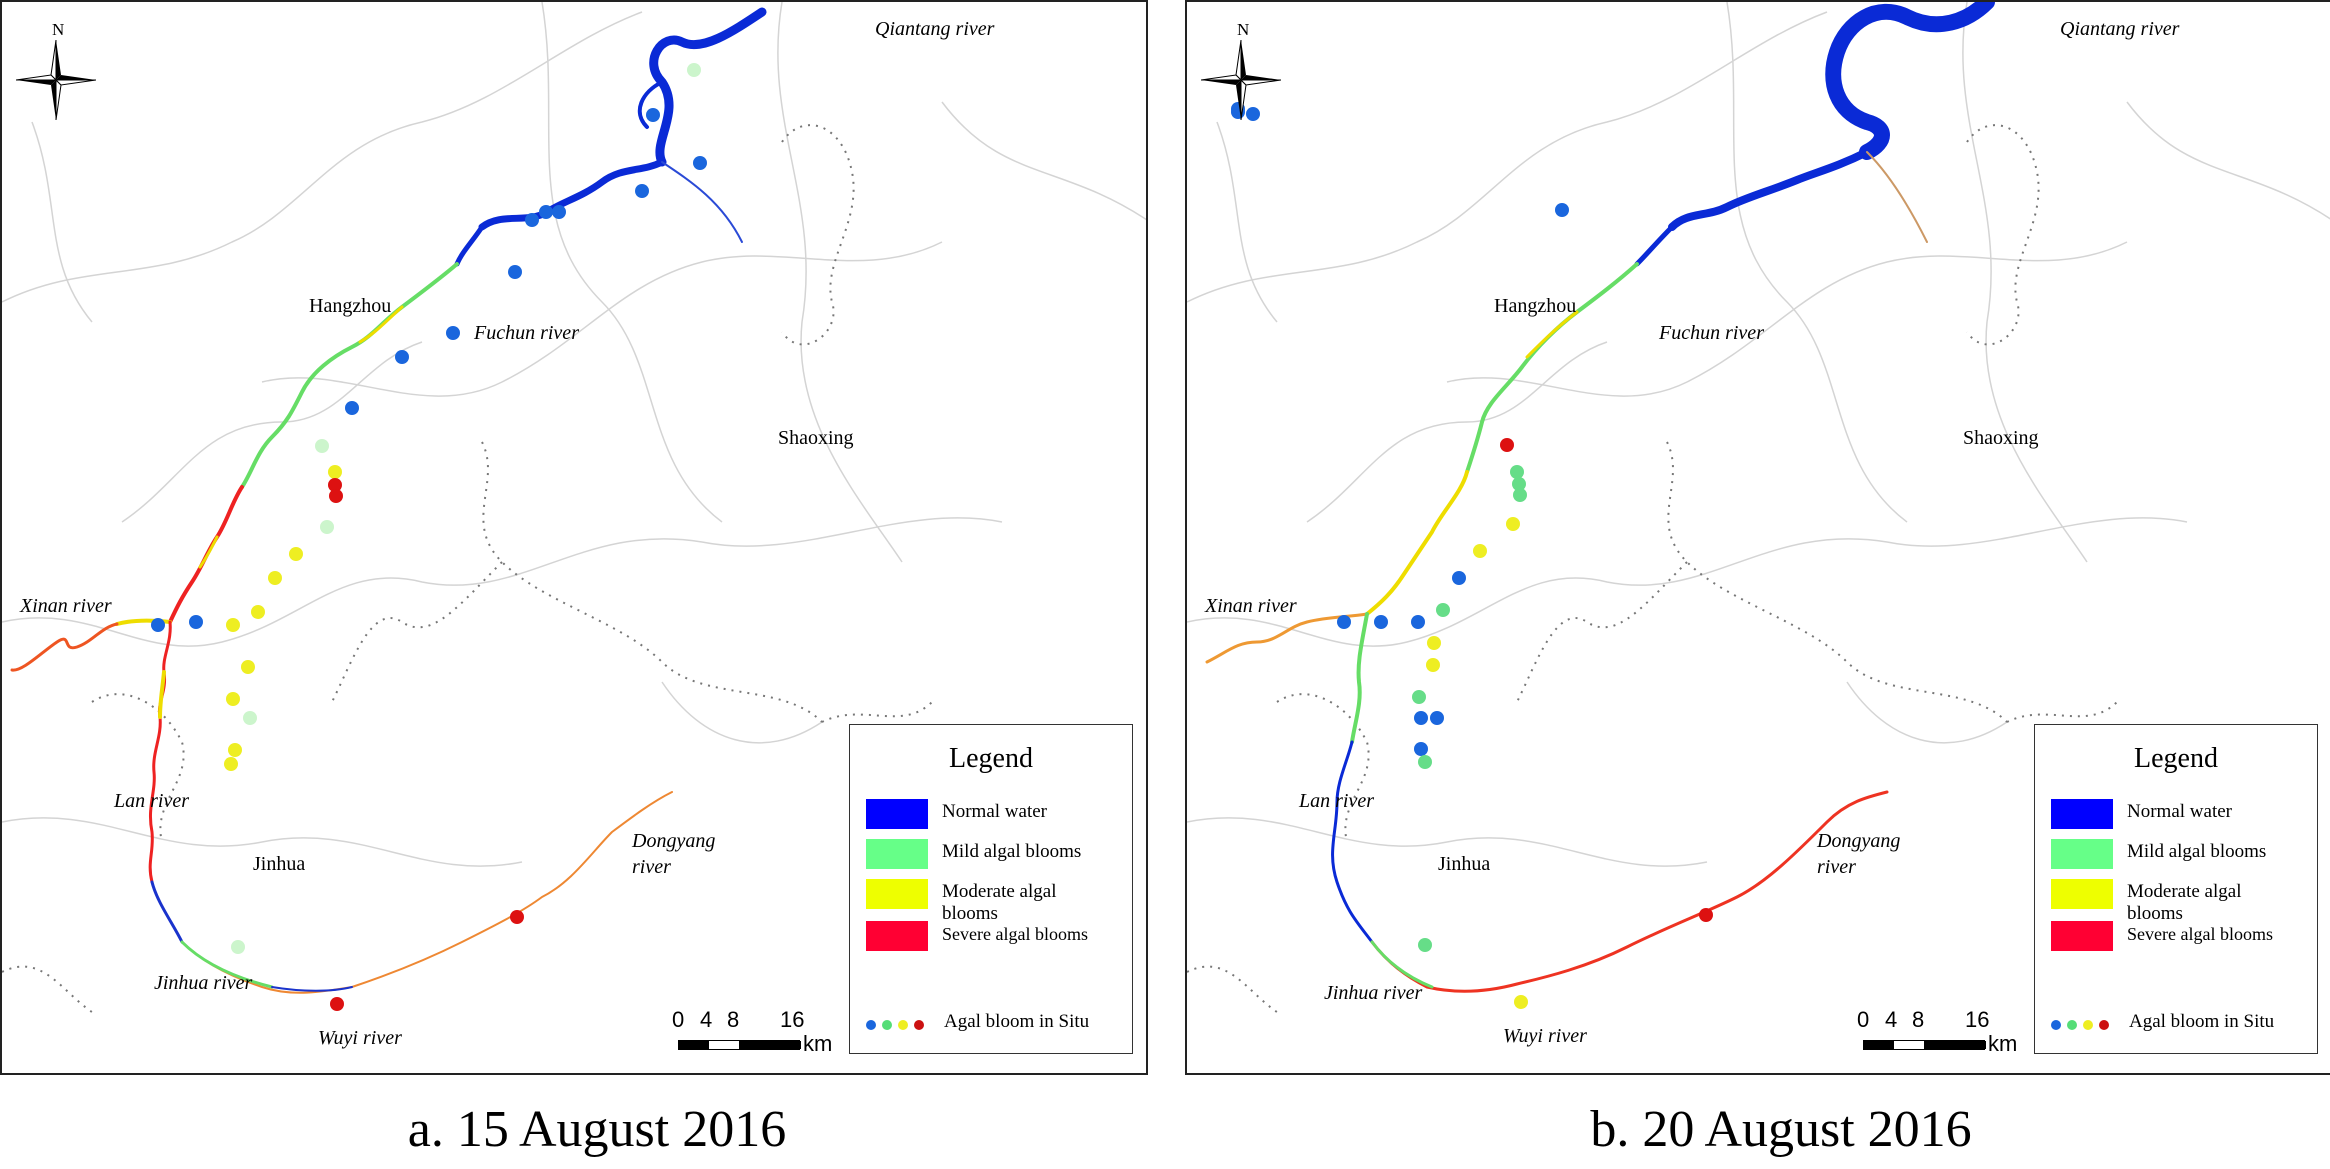  I want to click on caption-panel-b: b. 20 August 2016, so click(1781, 1129).